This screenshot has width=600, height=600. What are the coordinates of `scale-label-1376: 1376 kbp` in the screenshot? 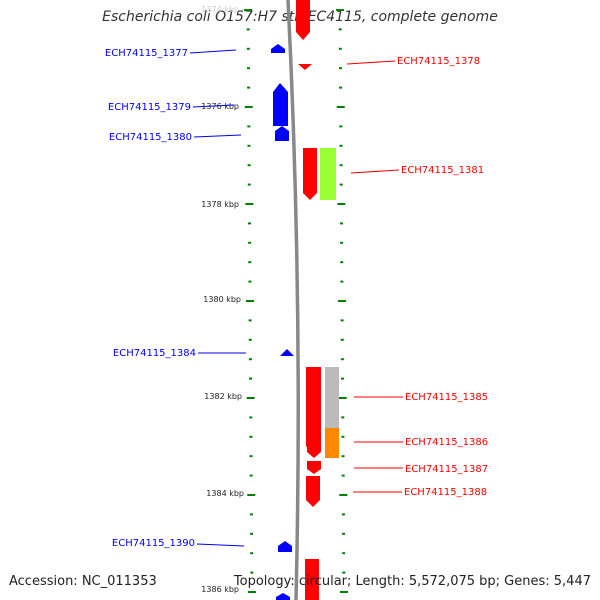 It's located at (220, 106).